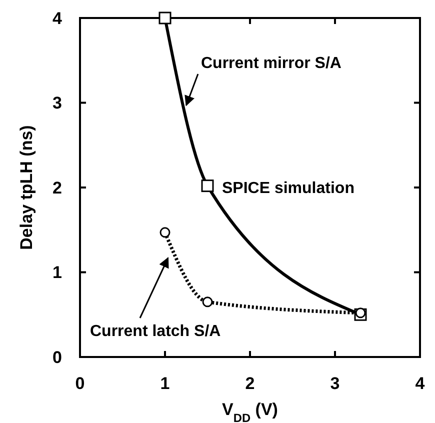  I want to click on annotation: Current latch S/A, so click(156, 331).